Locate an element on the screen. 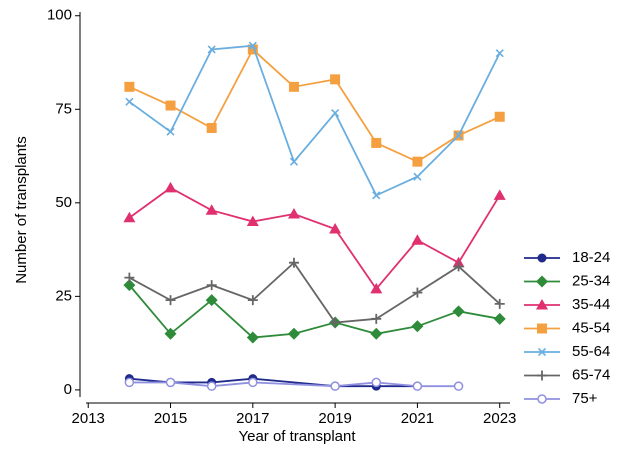  legend-label: 55-64 is located at coordinates (591, 351).